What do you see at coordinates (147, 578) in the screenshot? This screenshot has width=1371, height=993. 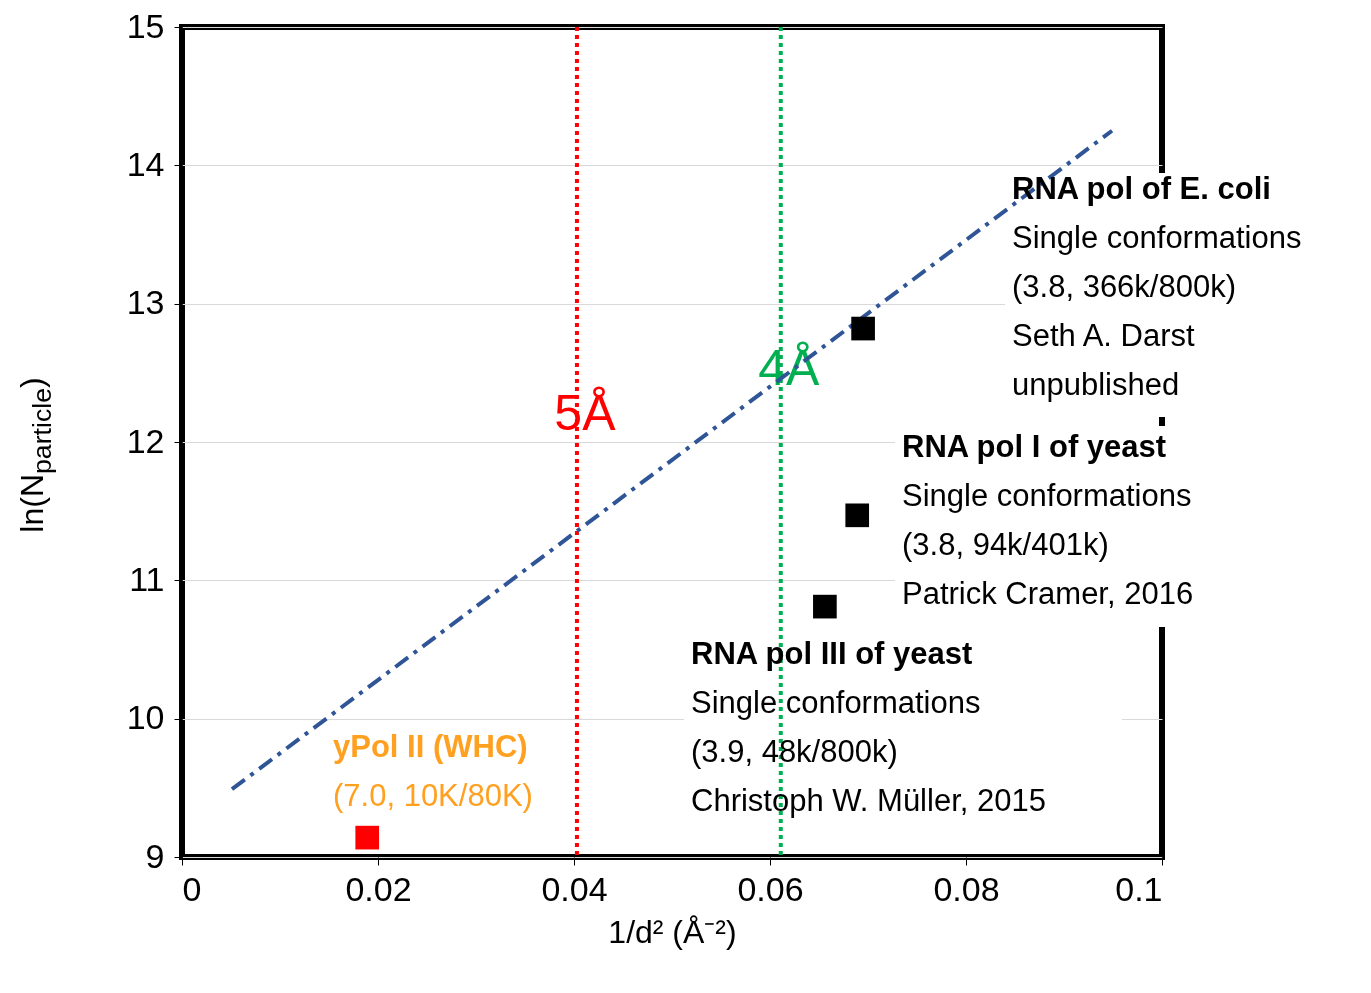 I see `y-tick-label: 11` at bounding box center [147, 578].